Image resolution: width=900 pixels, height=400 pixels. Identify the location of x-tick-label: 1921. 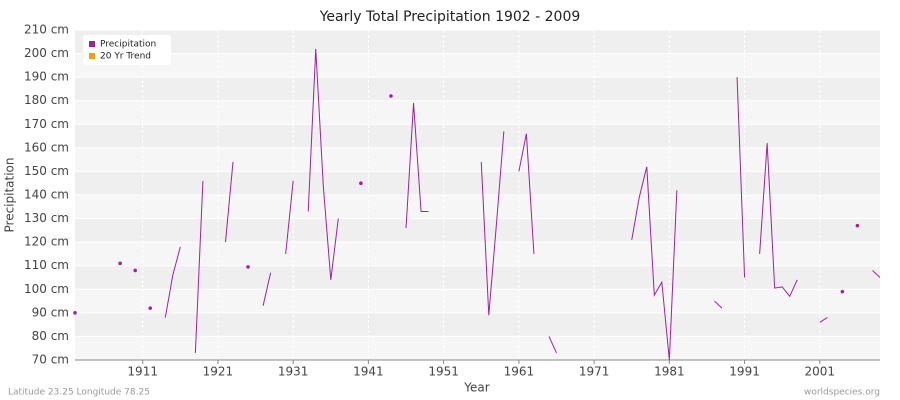
(218, 372).